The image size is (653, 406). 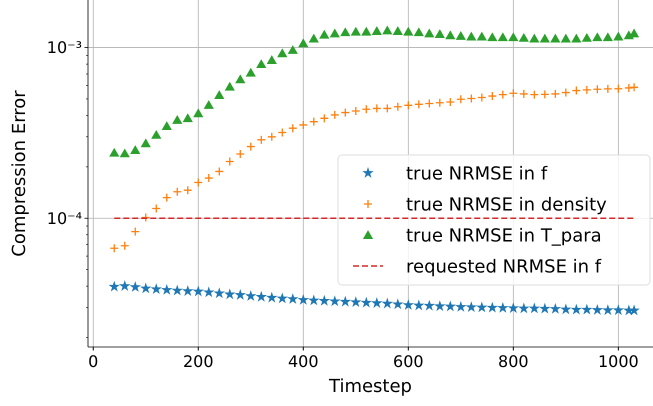 I want to click on x-tick-label: 400, so click(x=303, y=361).